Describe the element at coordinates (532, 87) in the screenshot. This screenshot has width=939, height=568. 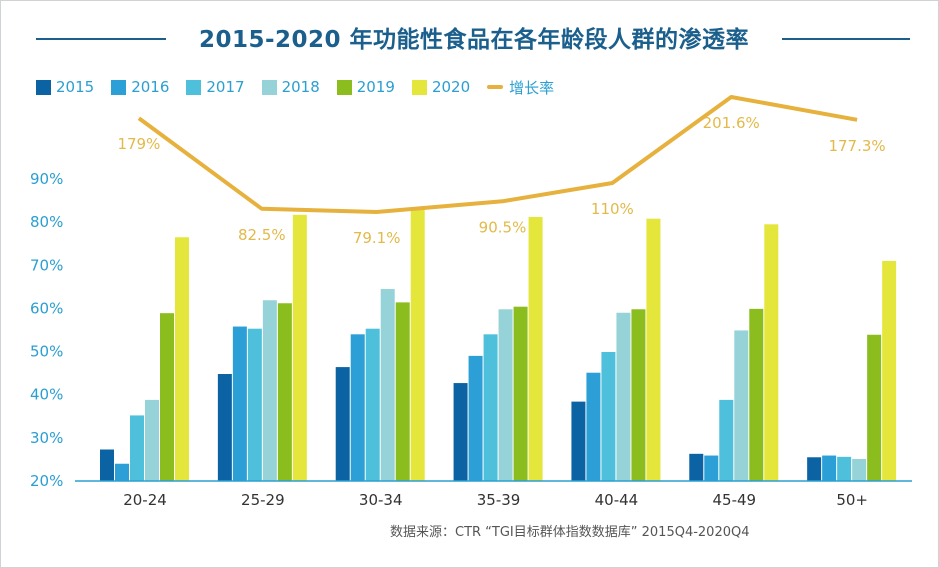
I see `legend-label: 增长率` at that location.